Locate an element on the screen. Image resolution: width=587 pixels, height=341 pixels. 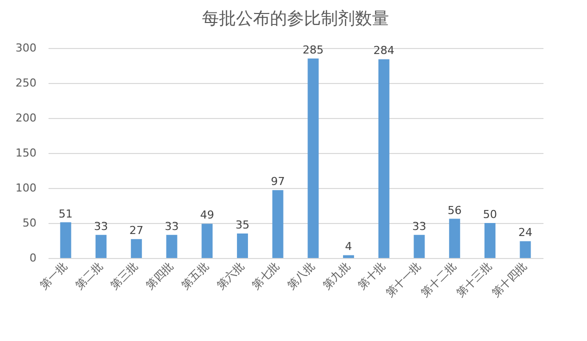
x-tick-label: 第二批 is located at coordinates (89, 276).